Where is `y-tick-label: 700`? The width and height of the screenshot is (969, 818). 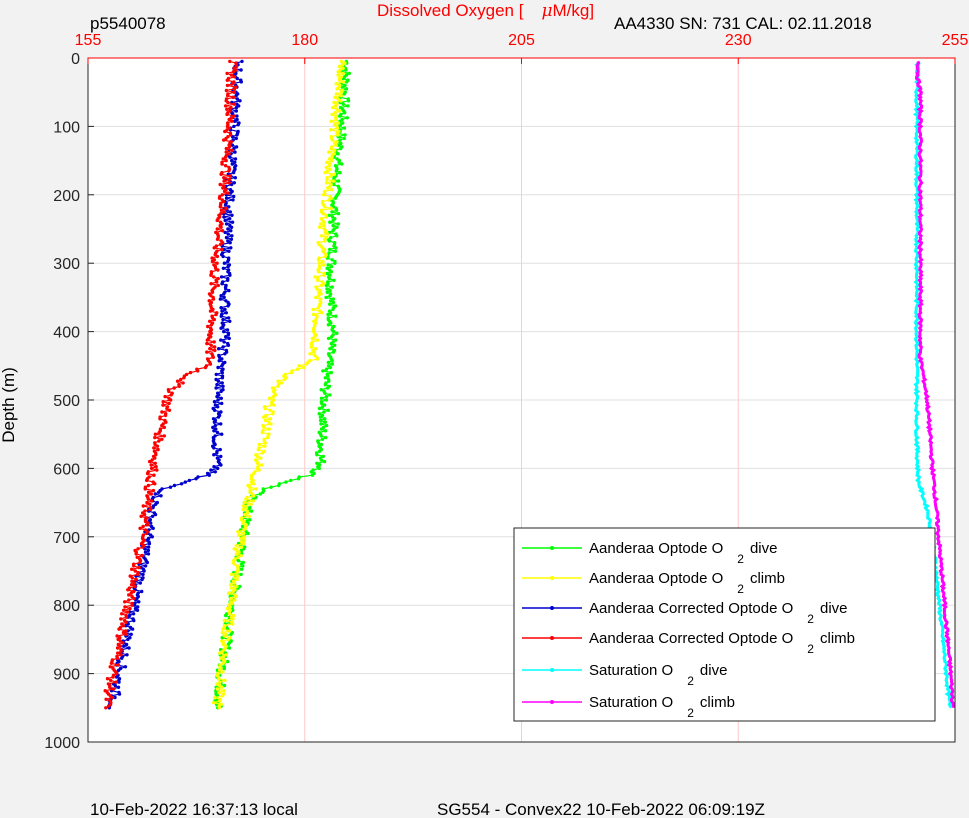
y-tick-label: 700 is located at coordinates (66, 538).